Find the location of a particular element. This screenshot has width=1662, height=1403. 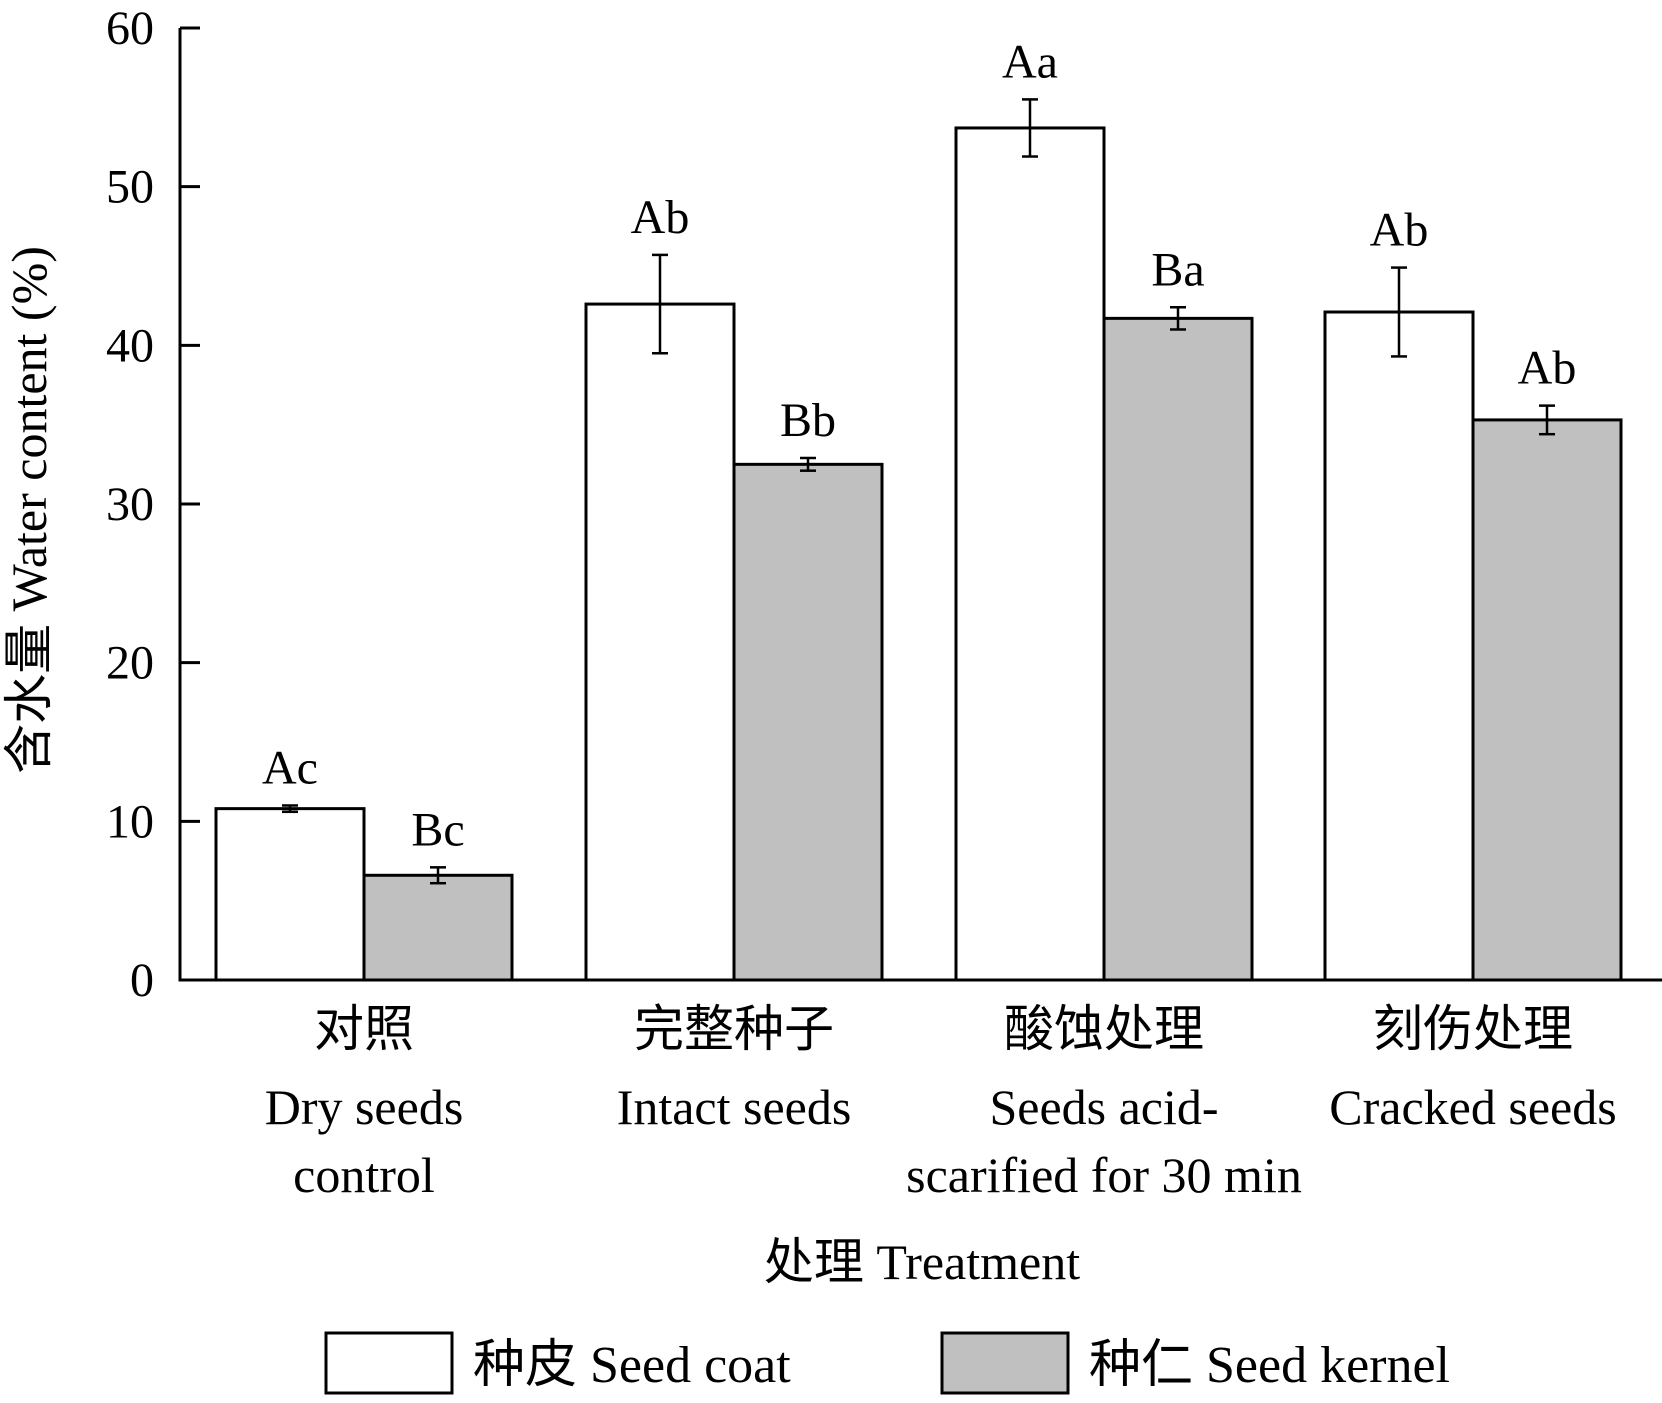

legend-swatch-seed-coat is located at coordinates (389, 1363).